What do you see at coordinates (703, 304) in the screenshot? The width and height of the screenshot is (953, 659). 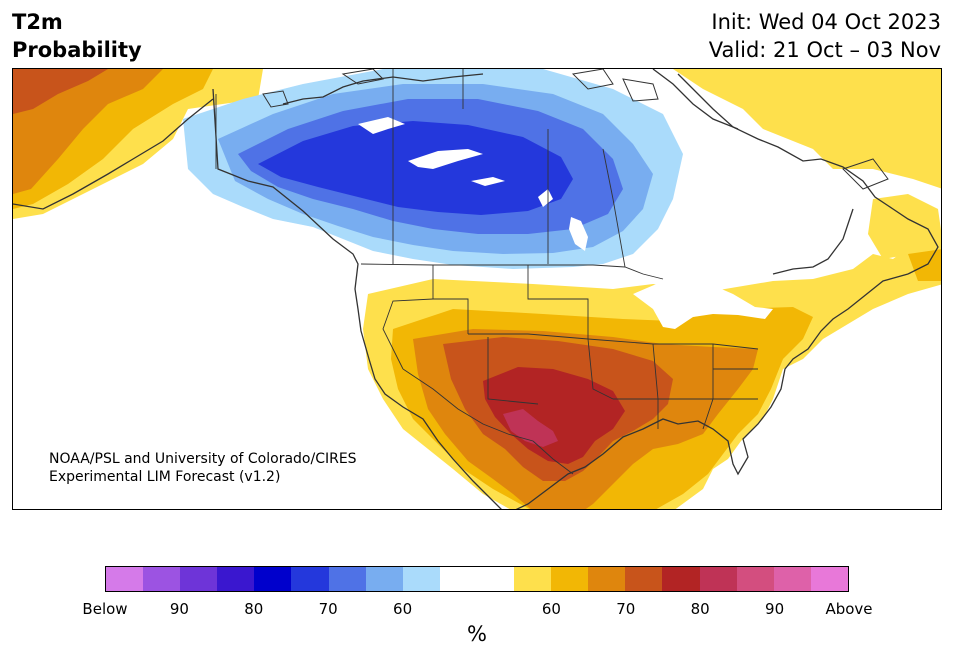 I see `great-lakes` at bounding box center [703, 304].